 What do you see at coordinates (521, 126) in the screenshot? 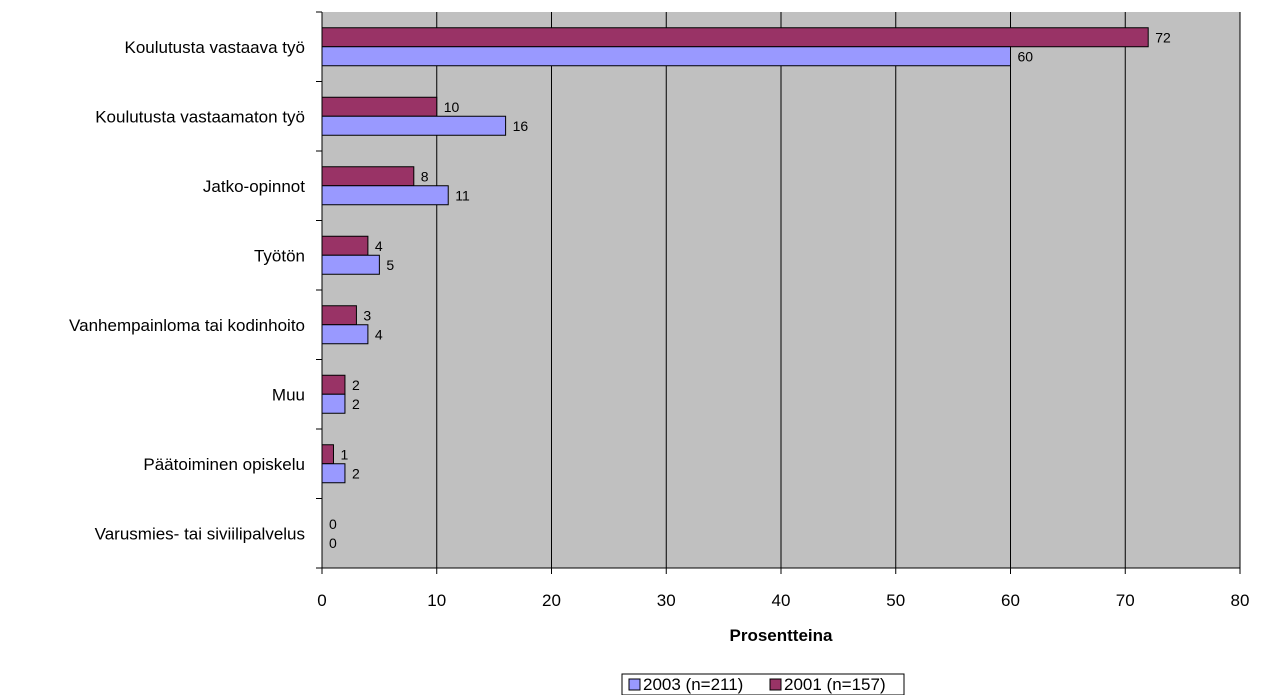
I see `data-label: 16` at bounding box center [521, 126].